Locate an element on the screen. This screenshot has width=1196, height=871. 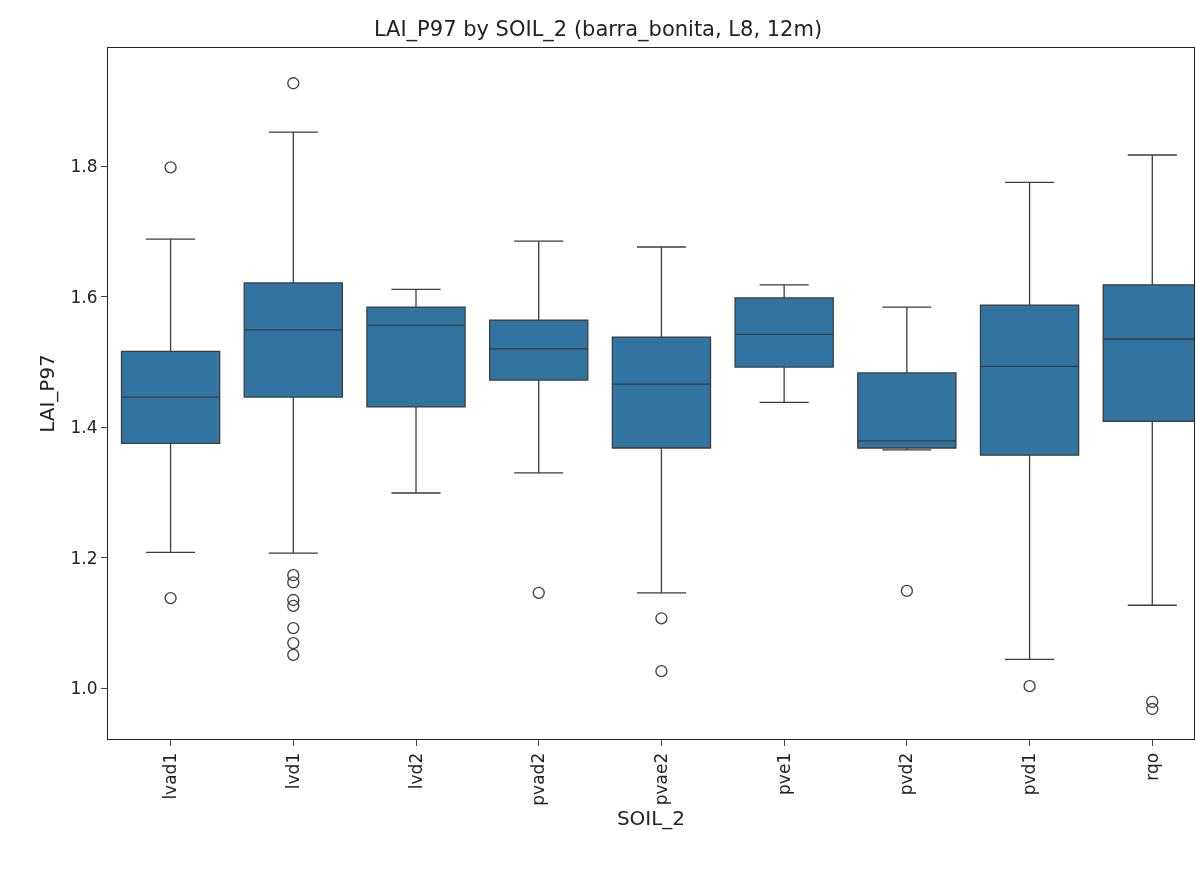
x-axis-title: SOIL_2 is located at coordinates (651, 818).